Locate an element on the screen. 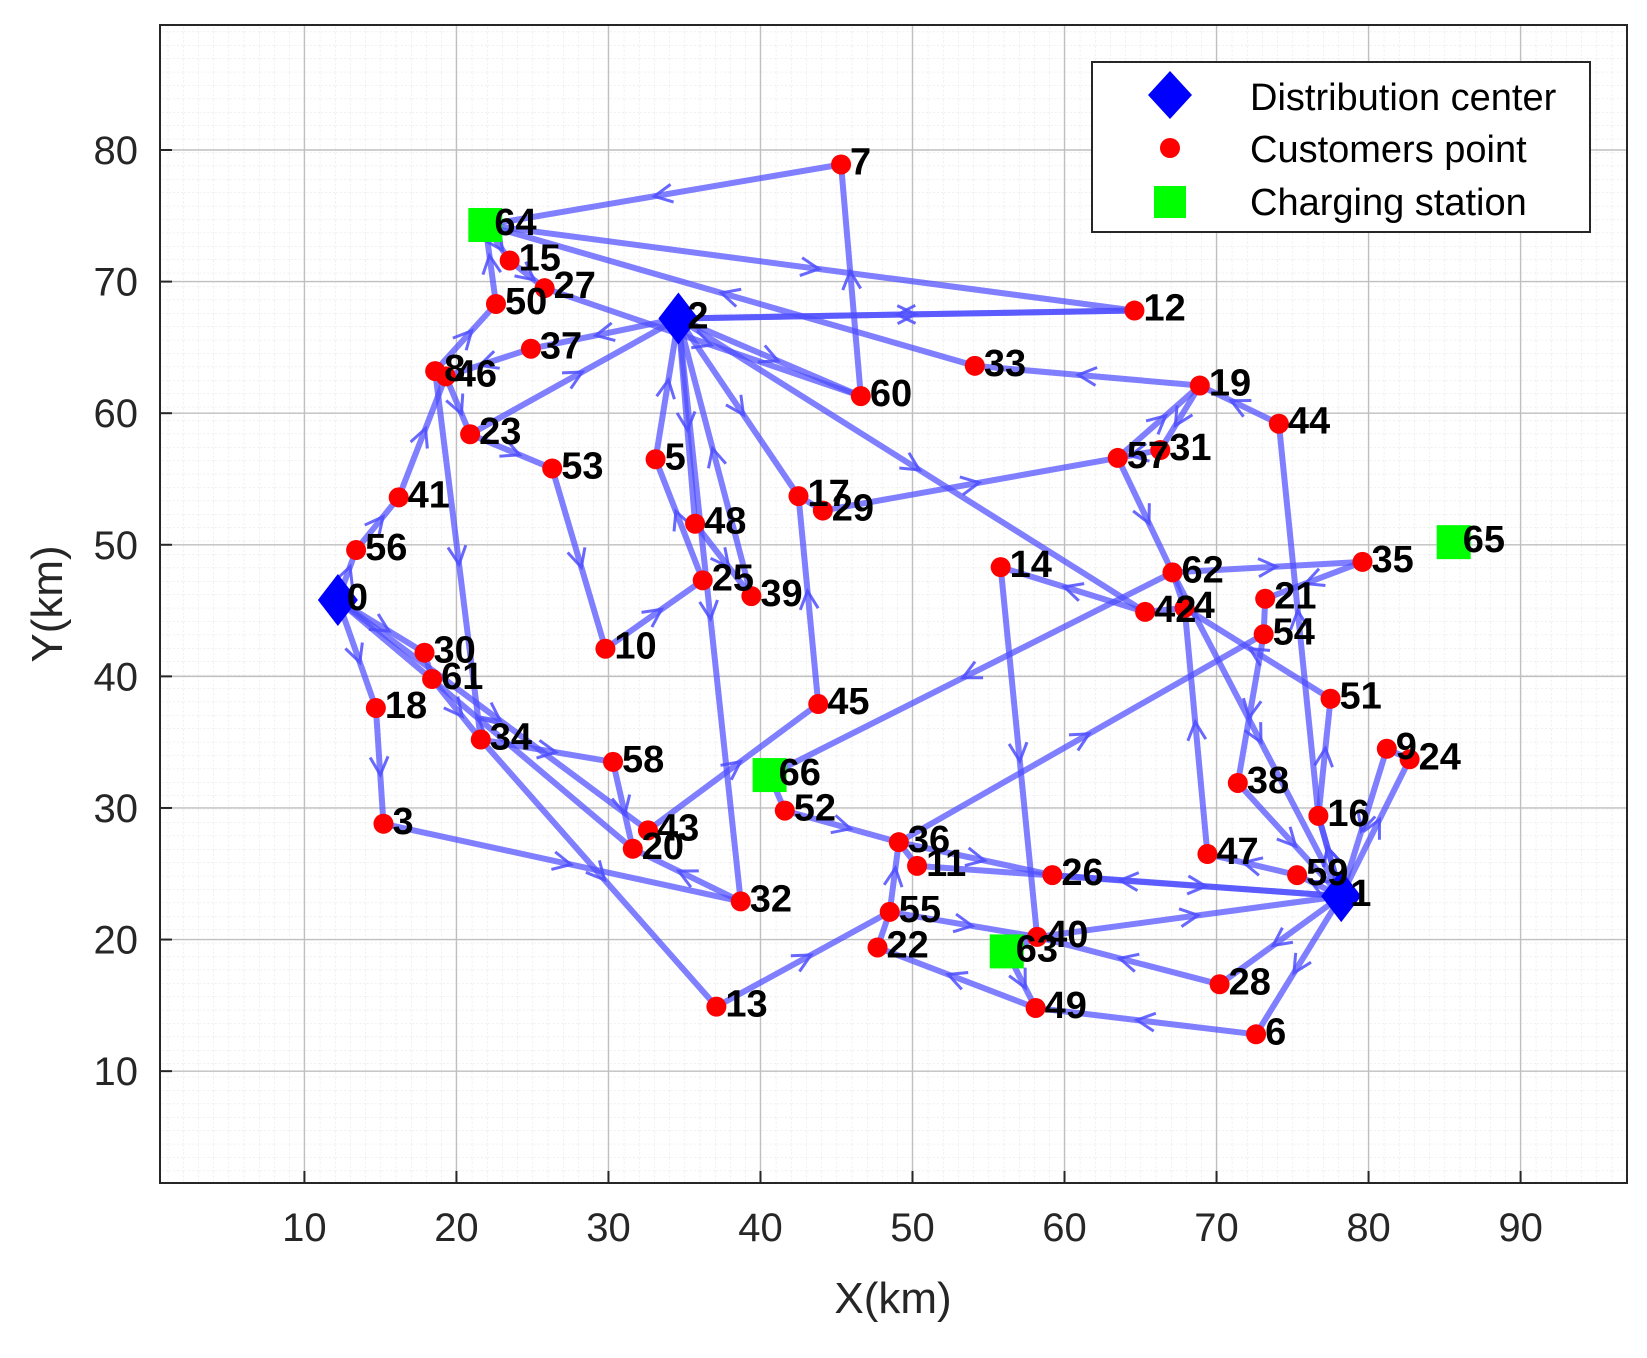 Image resolution: width=1647 pixels, height=1358 pixels. x-tick-label-50: 50 is located at coordinates (912, 1228).